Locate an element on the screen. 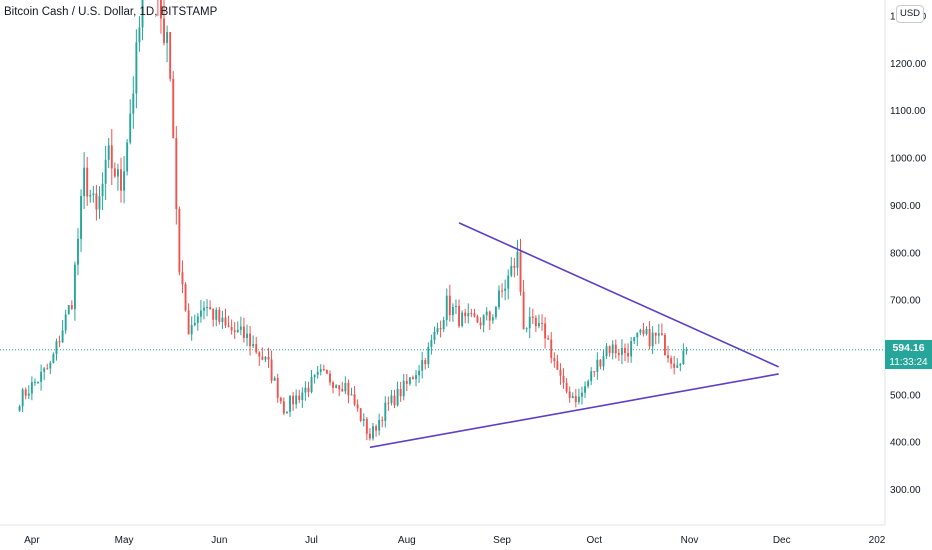 The height and width of the screenshot is (550, 932). currency-button: USD is located at coordinates (910, 14).